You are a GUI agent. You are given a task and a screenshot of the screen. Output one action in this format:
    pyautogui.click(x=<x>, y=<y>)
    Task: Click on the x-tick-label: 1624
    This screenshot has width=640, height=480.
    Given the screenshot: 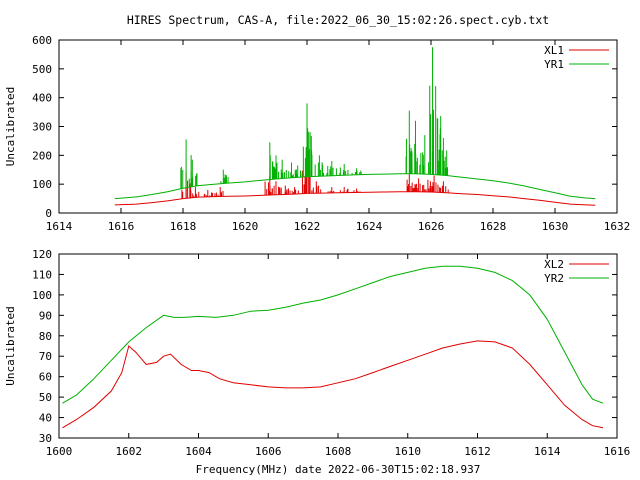 What is the action you would take?
    pyautogui.click(x=369, y=226)
    